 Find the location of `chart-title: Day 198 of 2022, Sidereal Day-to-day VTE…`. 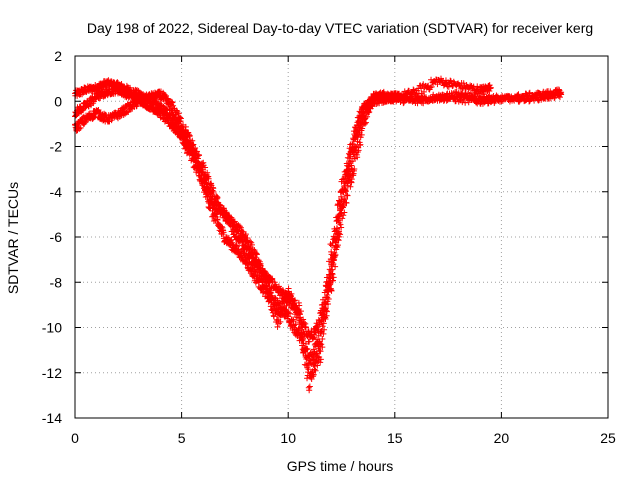

chart-title: Day 198 of 2022, Sidereal Day-to-day VTE… is located at coordinates (340, 28).